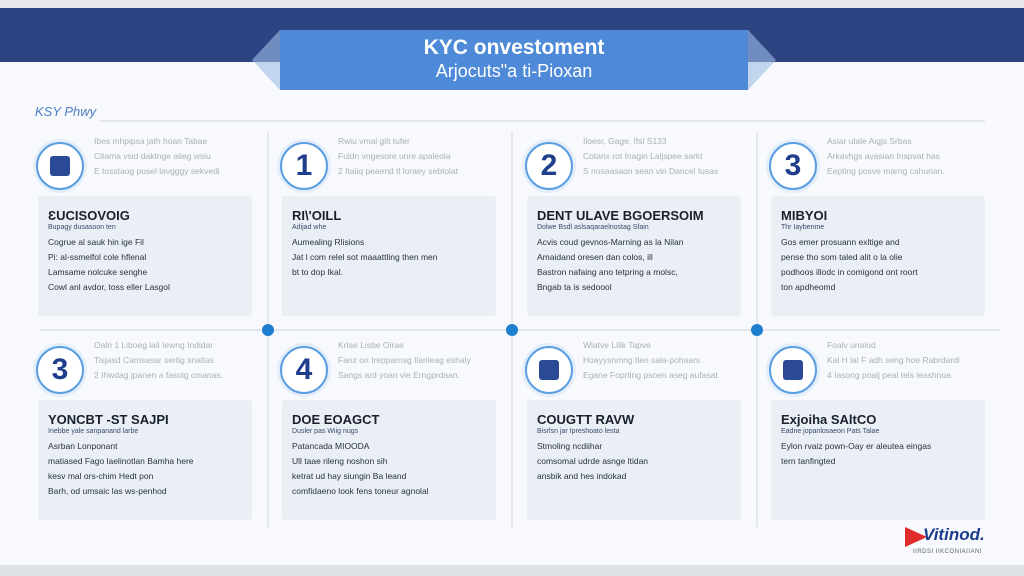 Image resolution: width=1024 pixels, height=576 pixels. I want to click on top-strip, so click(512, 4).